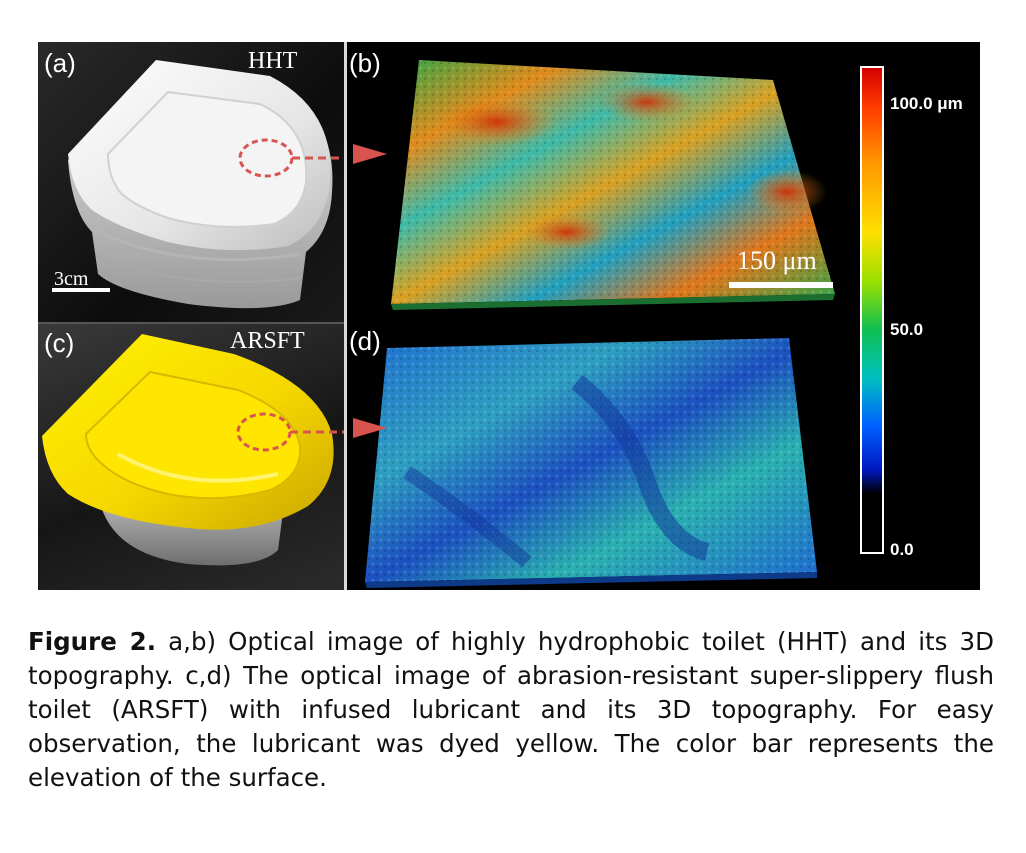 This screenshot has height=853, width=1026. Describe the element at coordinates (365, 341) in the screenshot. I see `panel-d-label: (d)` at that location.